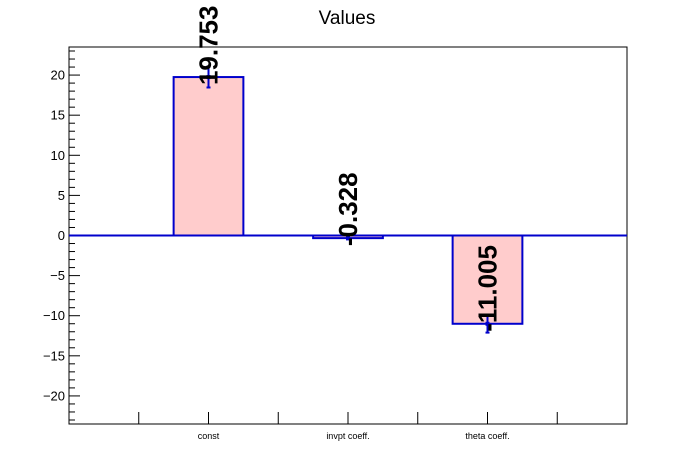  Describe the element at coordinates (347, 436) in the screenshot. I see `x-tick-label: invpt coeff.` at that location.